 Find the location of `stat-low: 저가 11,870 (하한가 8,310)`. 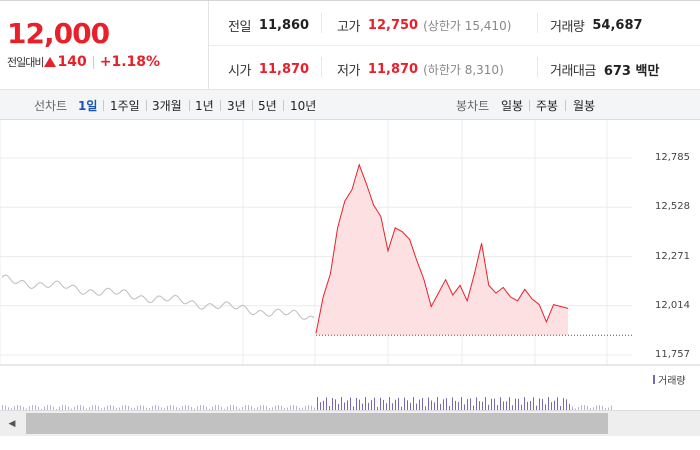

stat-low: 저가 11,870 (하한가 8,310) is located at coordinates (420, 69).